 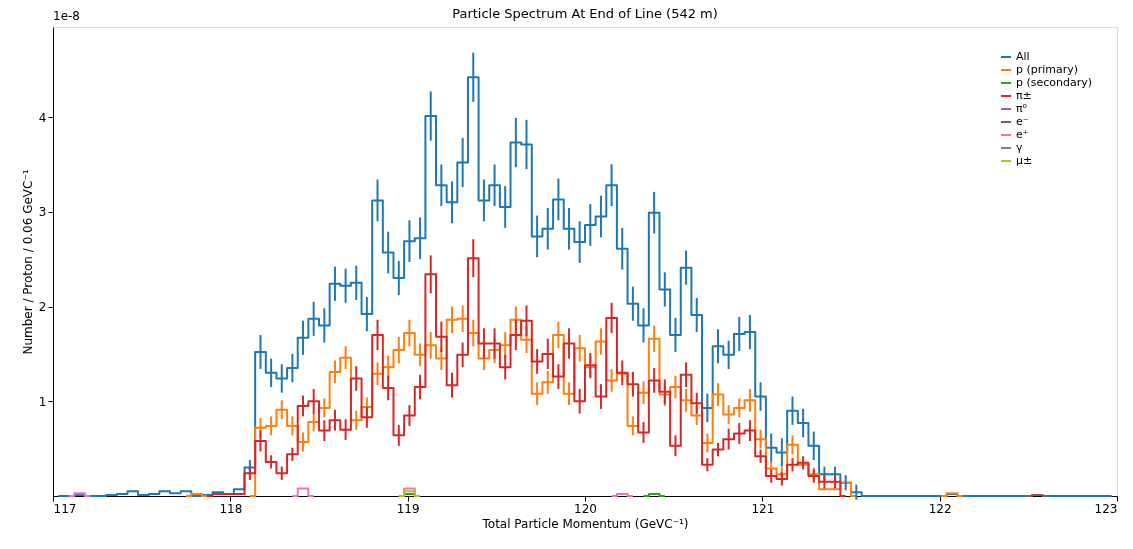 I want to click on y-tick-label: 4, so click(x=42, y=117).